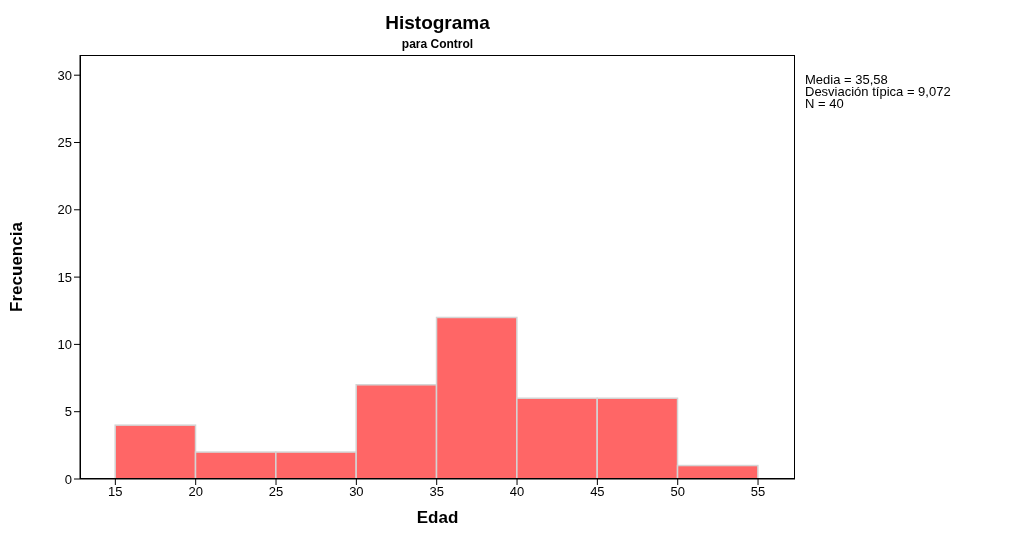 The height and width of the screenshot is (535, 1017). Describe the element at coordinates (517, 492) in the screenshot. I see `x-tick-label: 40` at that location.